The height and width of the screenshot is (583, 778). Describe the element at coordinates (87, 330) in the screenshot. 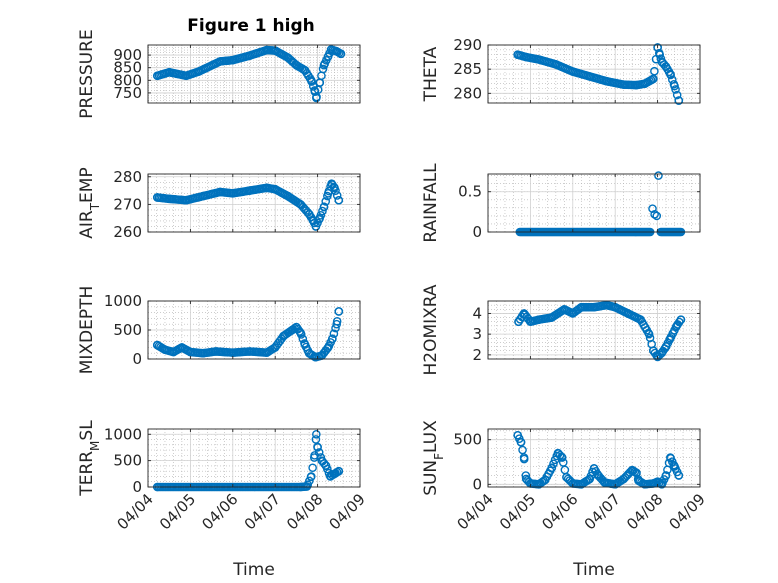

I see `y-axis-label: MIXDEPTH` at that location.